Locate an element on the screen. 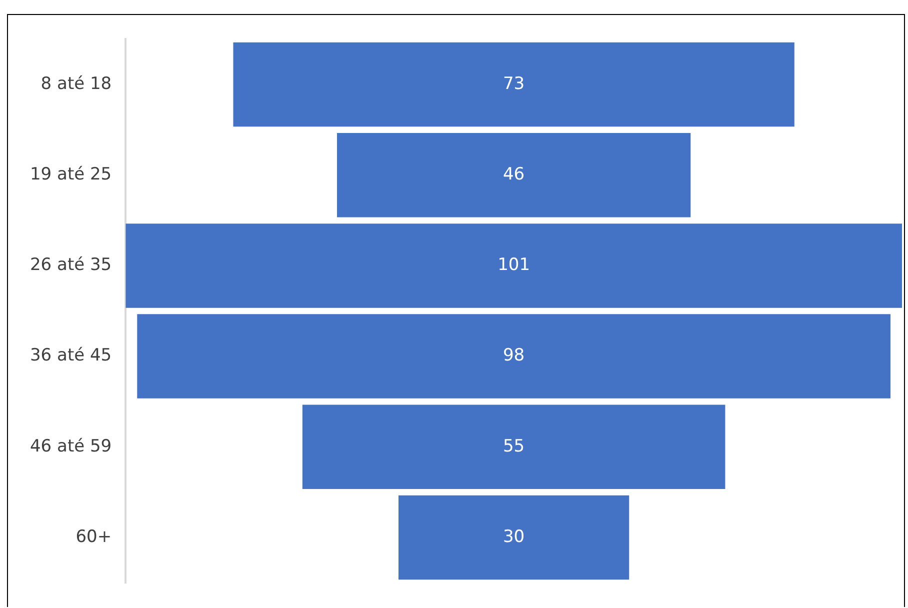 The width and height of the screenshot is (908, 608). data-label: 46 is located at coordinates (513, 174).